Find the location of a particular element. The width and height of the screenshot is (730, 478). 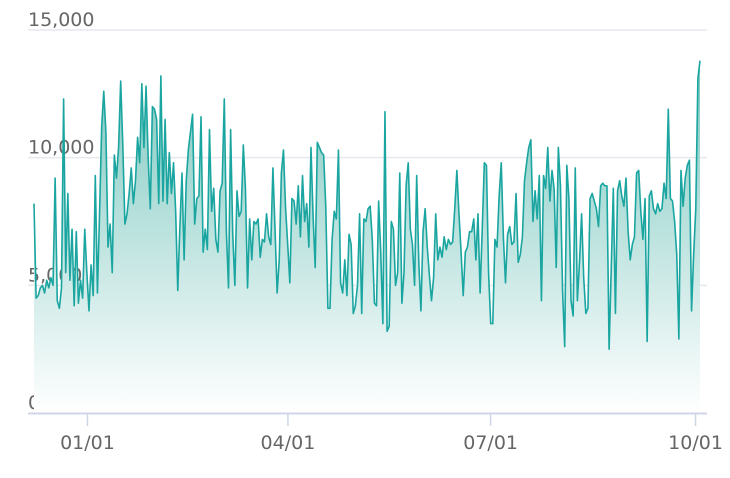

x-tick-label: 07/01 is located at coordinates (490, 443).